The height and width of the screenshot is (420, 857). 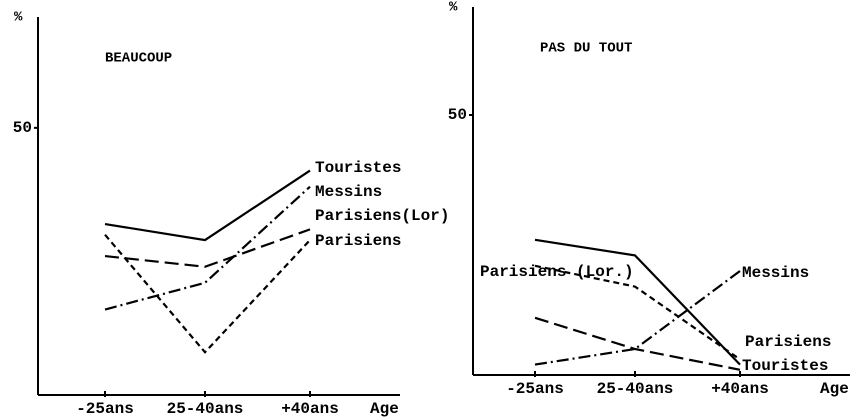 What do you see at coordinates (138, 59) in the screenshot?
I see `chart-title: BEAUCOUP` at bounding box center [138, 59].